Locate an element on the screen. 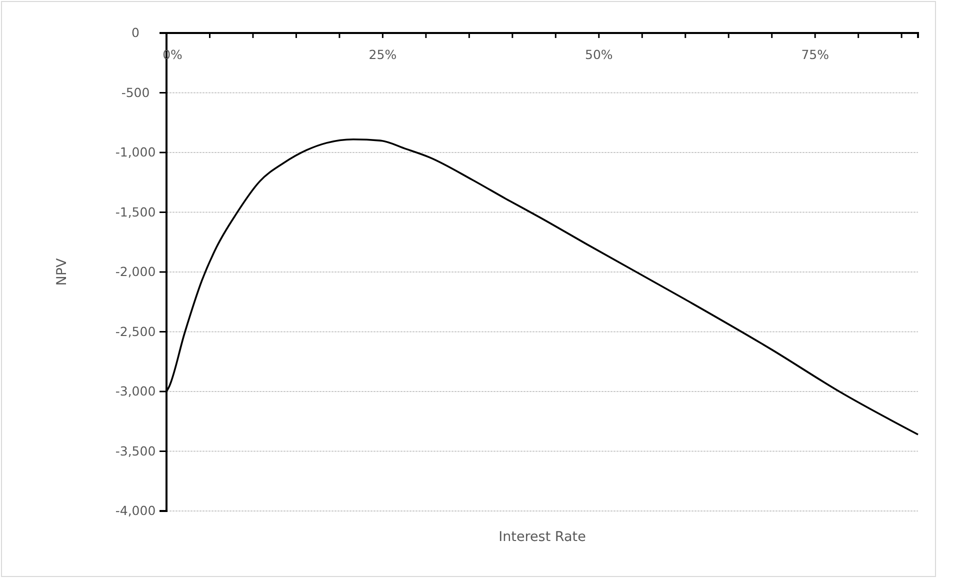 The height and width of the screenshot is (581, 954). y-tick-label: -3,000 is located at coordinates (135, 391).